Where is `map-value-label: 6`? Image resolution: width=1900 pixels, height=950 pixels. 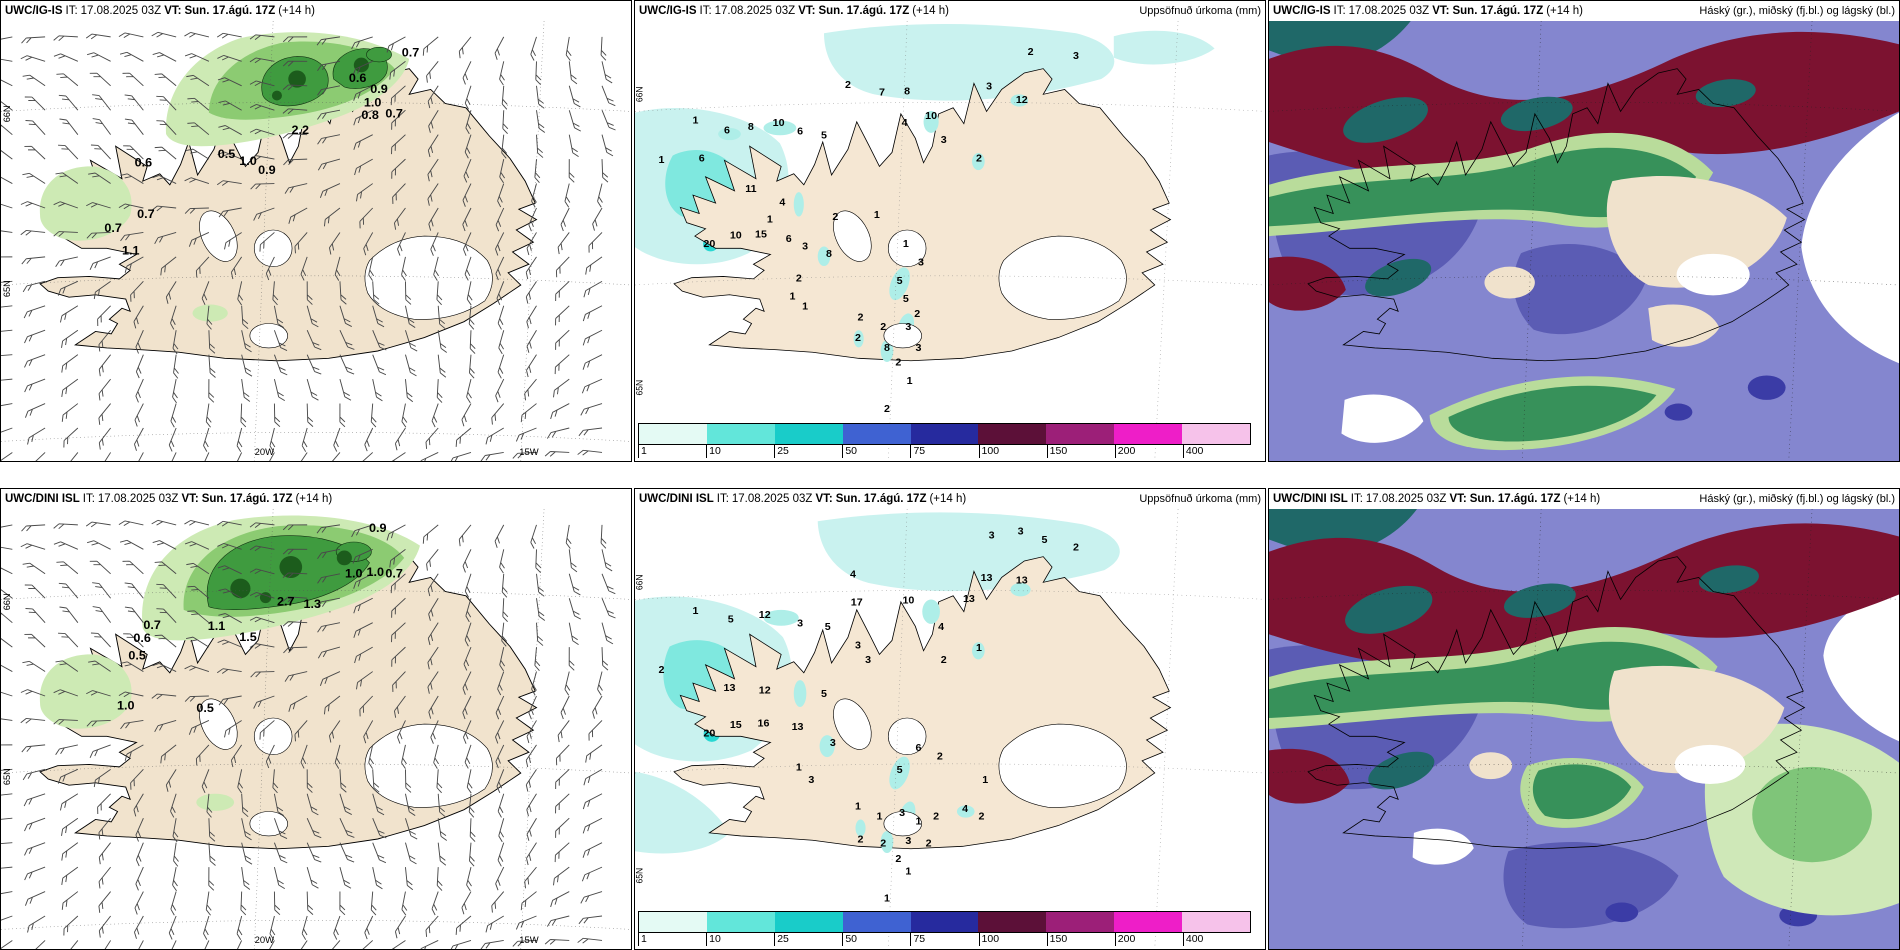
map-value-label: 6 is located at coordinates (702, 159).